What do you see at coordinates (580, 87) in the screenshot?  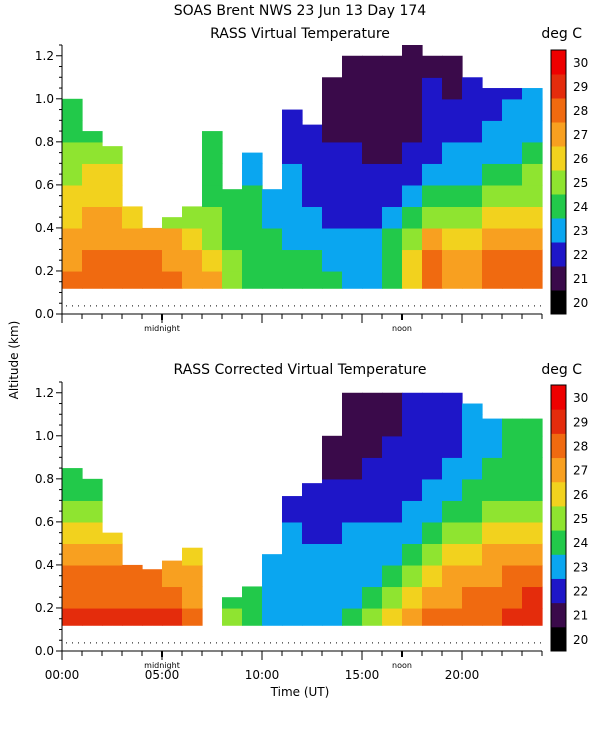 I see `colorbar-label: 29` at bounding box center [580, 87].